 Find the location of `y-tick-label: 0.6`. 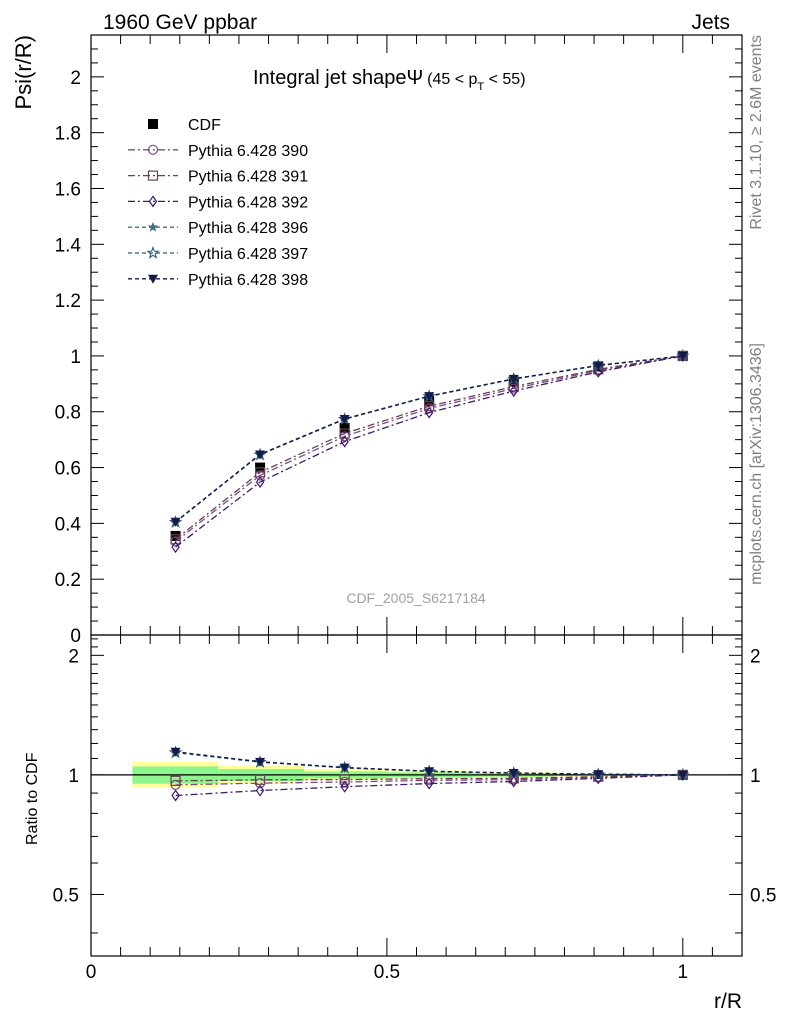

y-tick-label: 0.6 is located at coordinates (68, 469).